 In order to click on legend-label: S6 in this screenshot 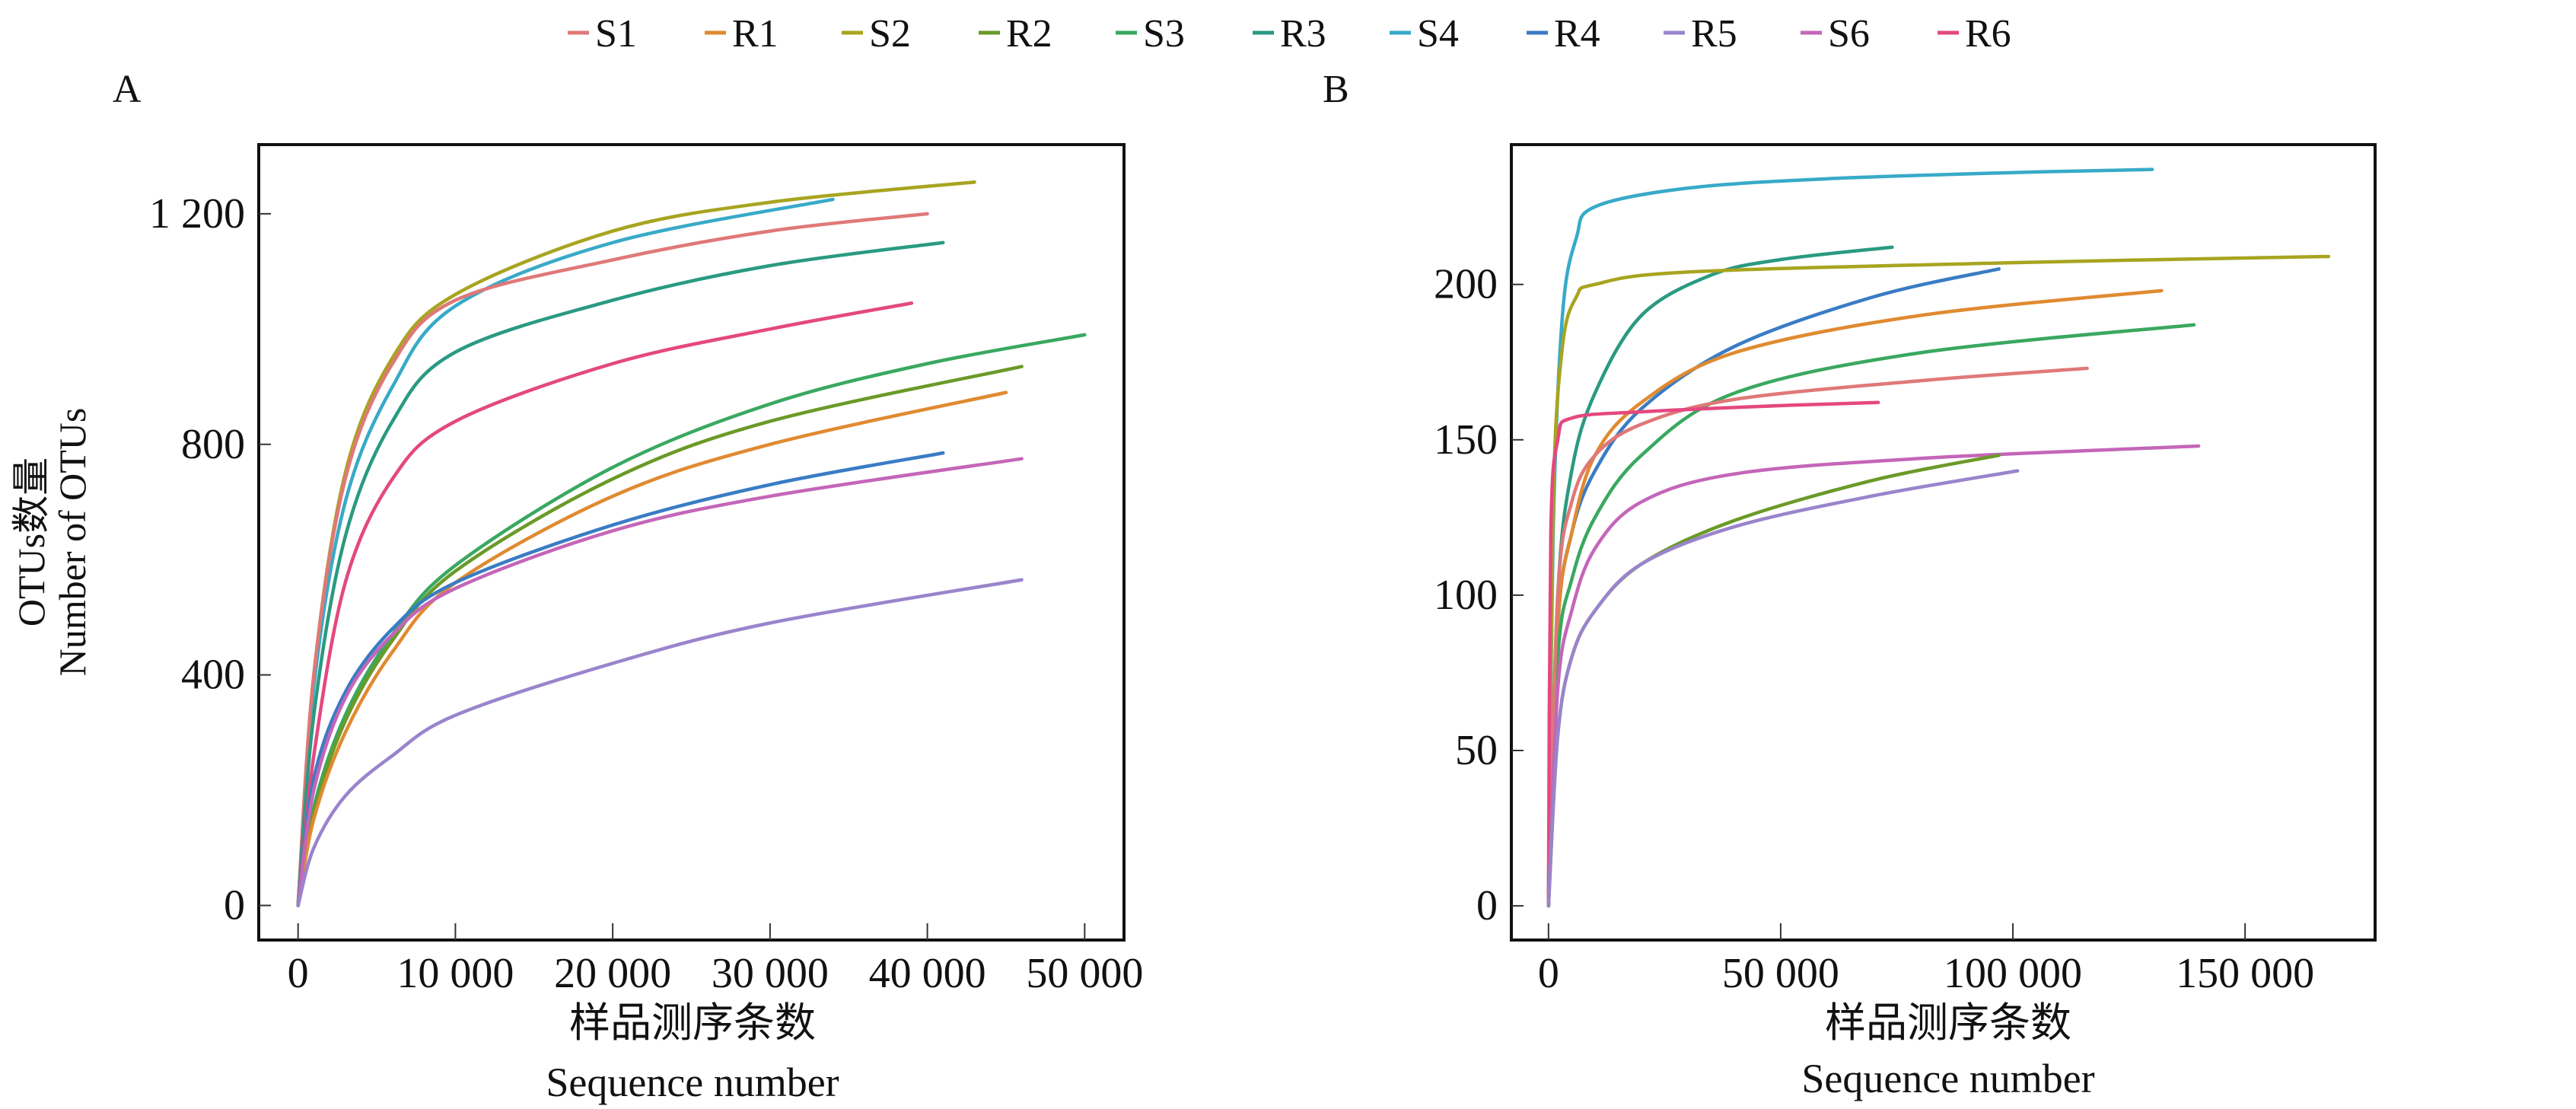, I will do `click(1849, 34)`.